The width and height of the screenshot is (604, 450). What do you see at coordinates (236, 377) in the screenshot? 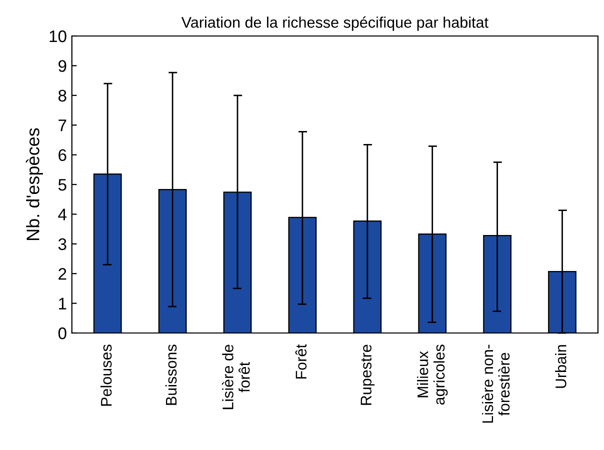
I see `x-tick-label: Lisière de forêt` at bounding box center [236, 377].